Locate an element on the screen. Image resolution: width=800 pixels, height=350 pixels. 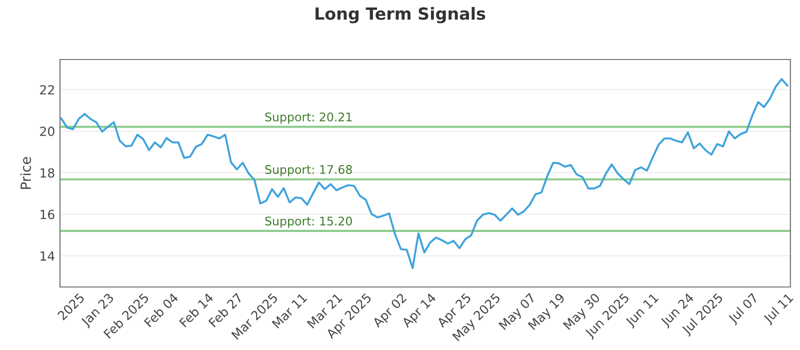
y-tick-label: 16 is located at coordinates (47, 215).